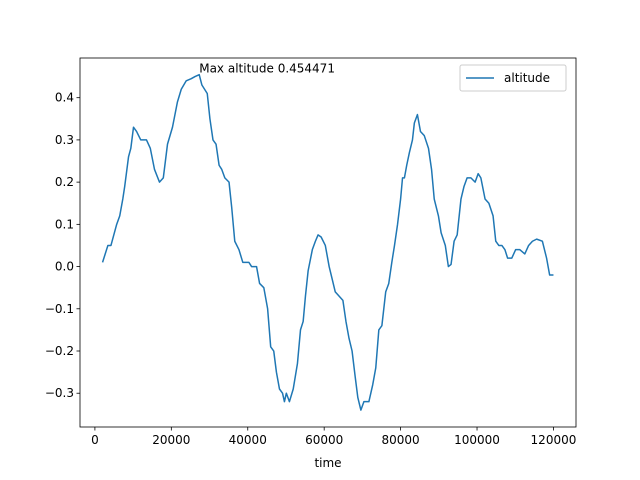  I want to click on y-tick-label: 0.3, so click(64, 140).